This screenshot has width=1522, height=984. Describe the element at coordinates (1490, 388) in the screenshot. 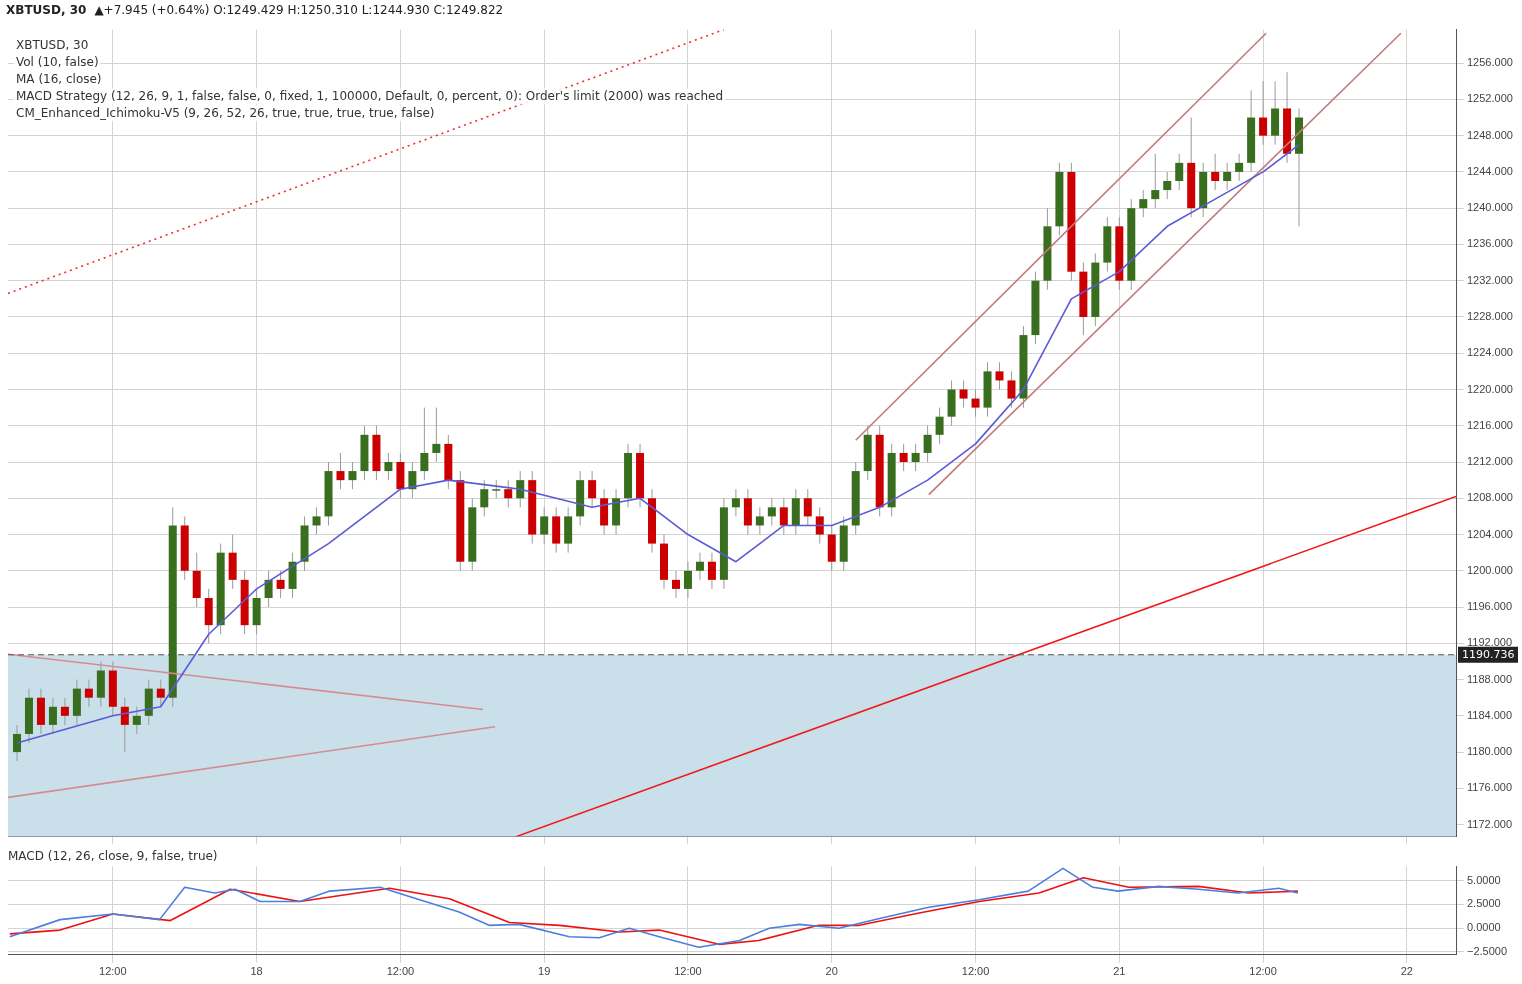

I see `y-tick-label: 1220.000` at that location.